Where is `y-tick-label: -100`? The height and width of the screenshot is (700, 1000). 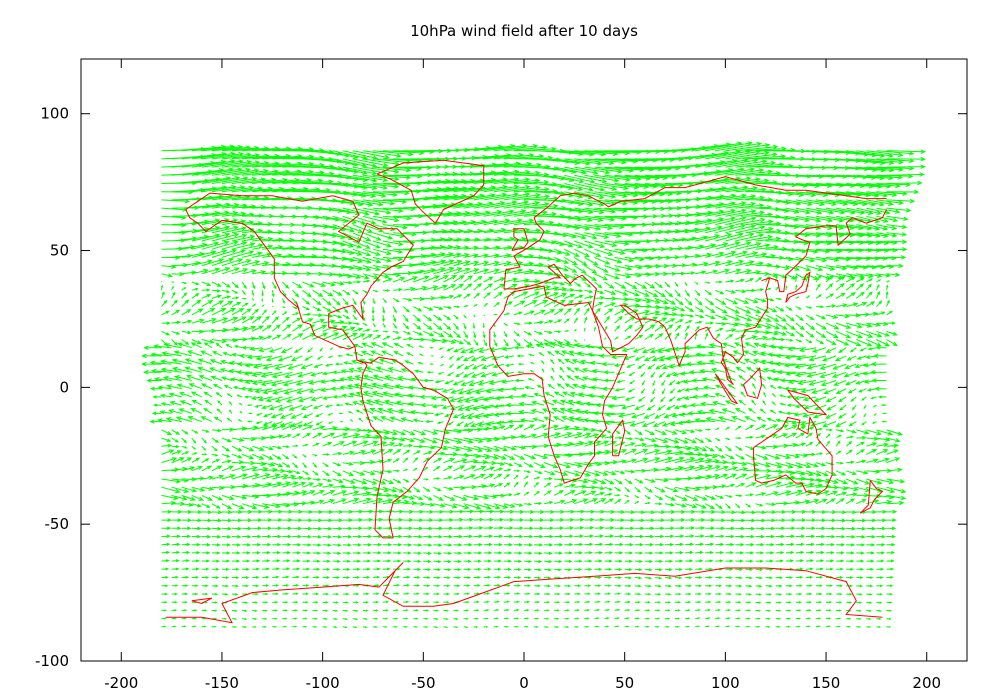
y-tick-label: -100 is located at coordinates (52, 661).